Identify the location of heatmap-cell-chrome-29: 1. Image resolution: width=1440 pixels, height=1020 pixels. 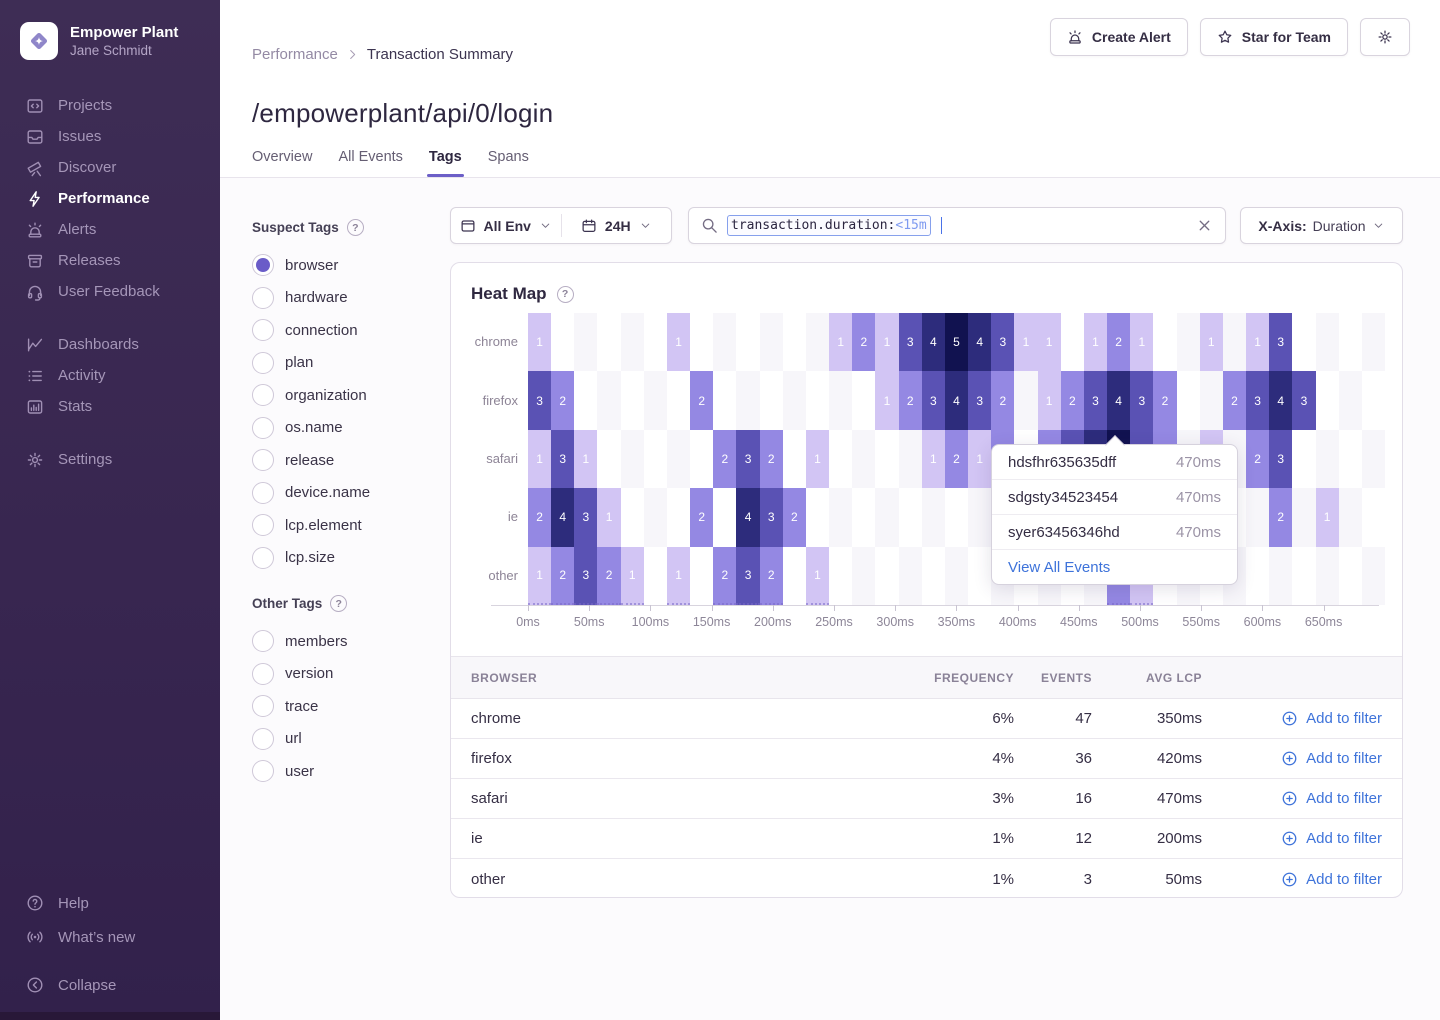
(1211, 342).